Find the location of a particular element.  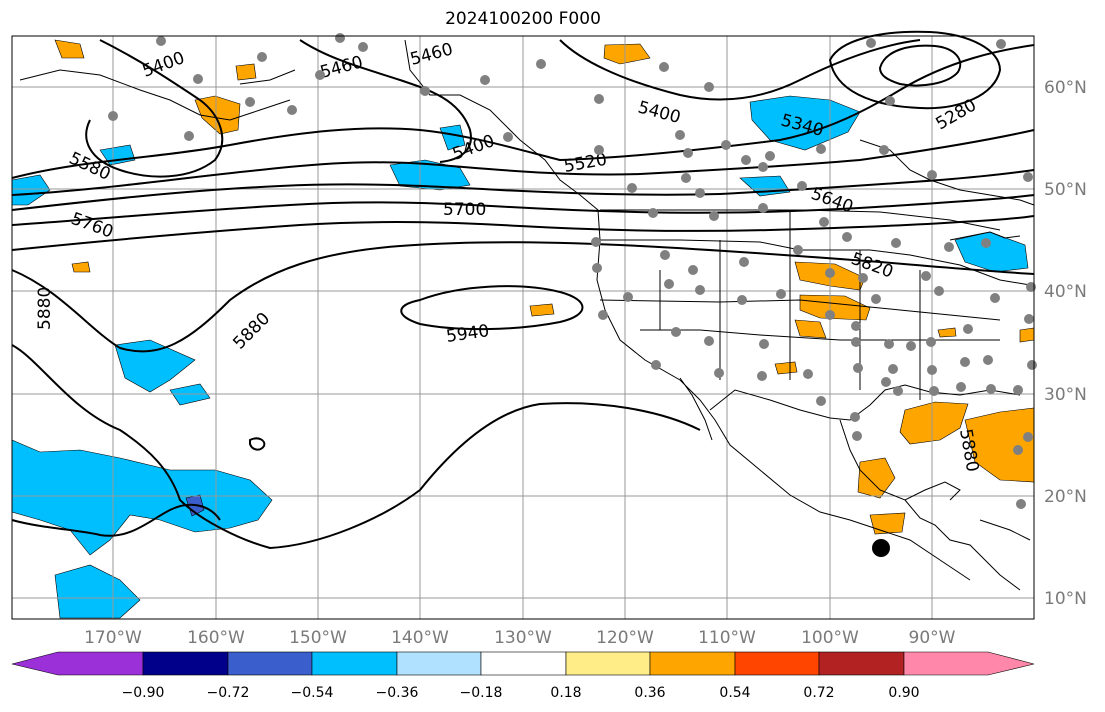

lon-label-110w: 110°W is located at coordinates (727, 638).